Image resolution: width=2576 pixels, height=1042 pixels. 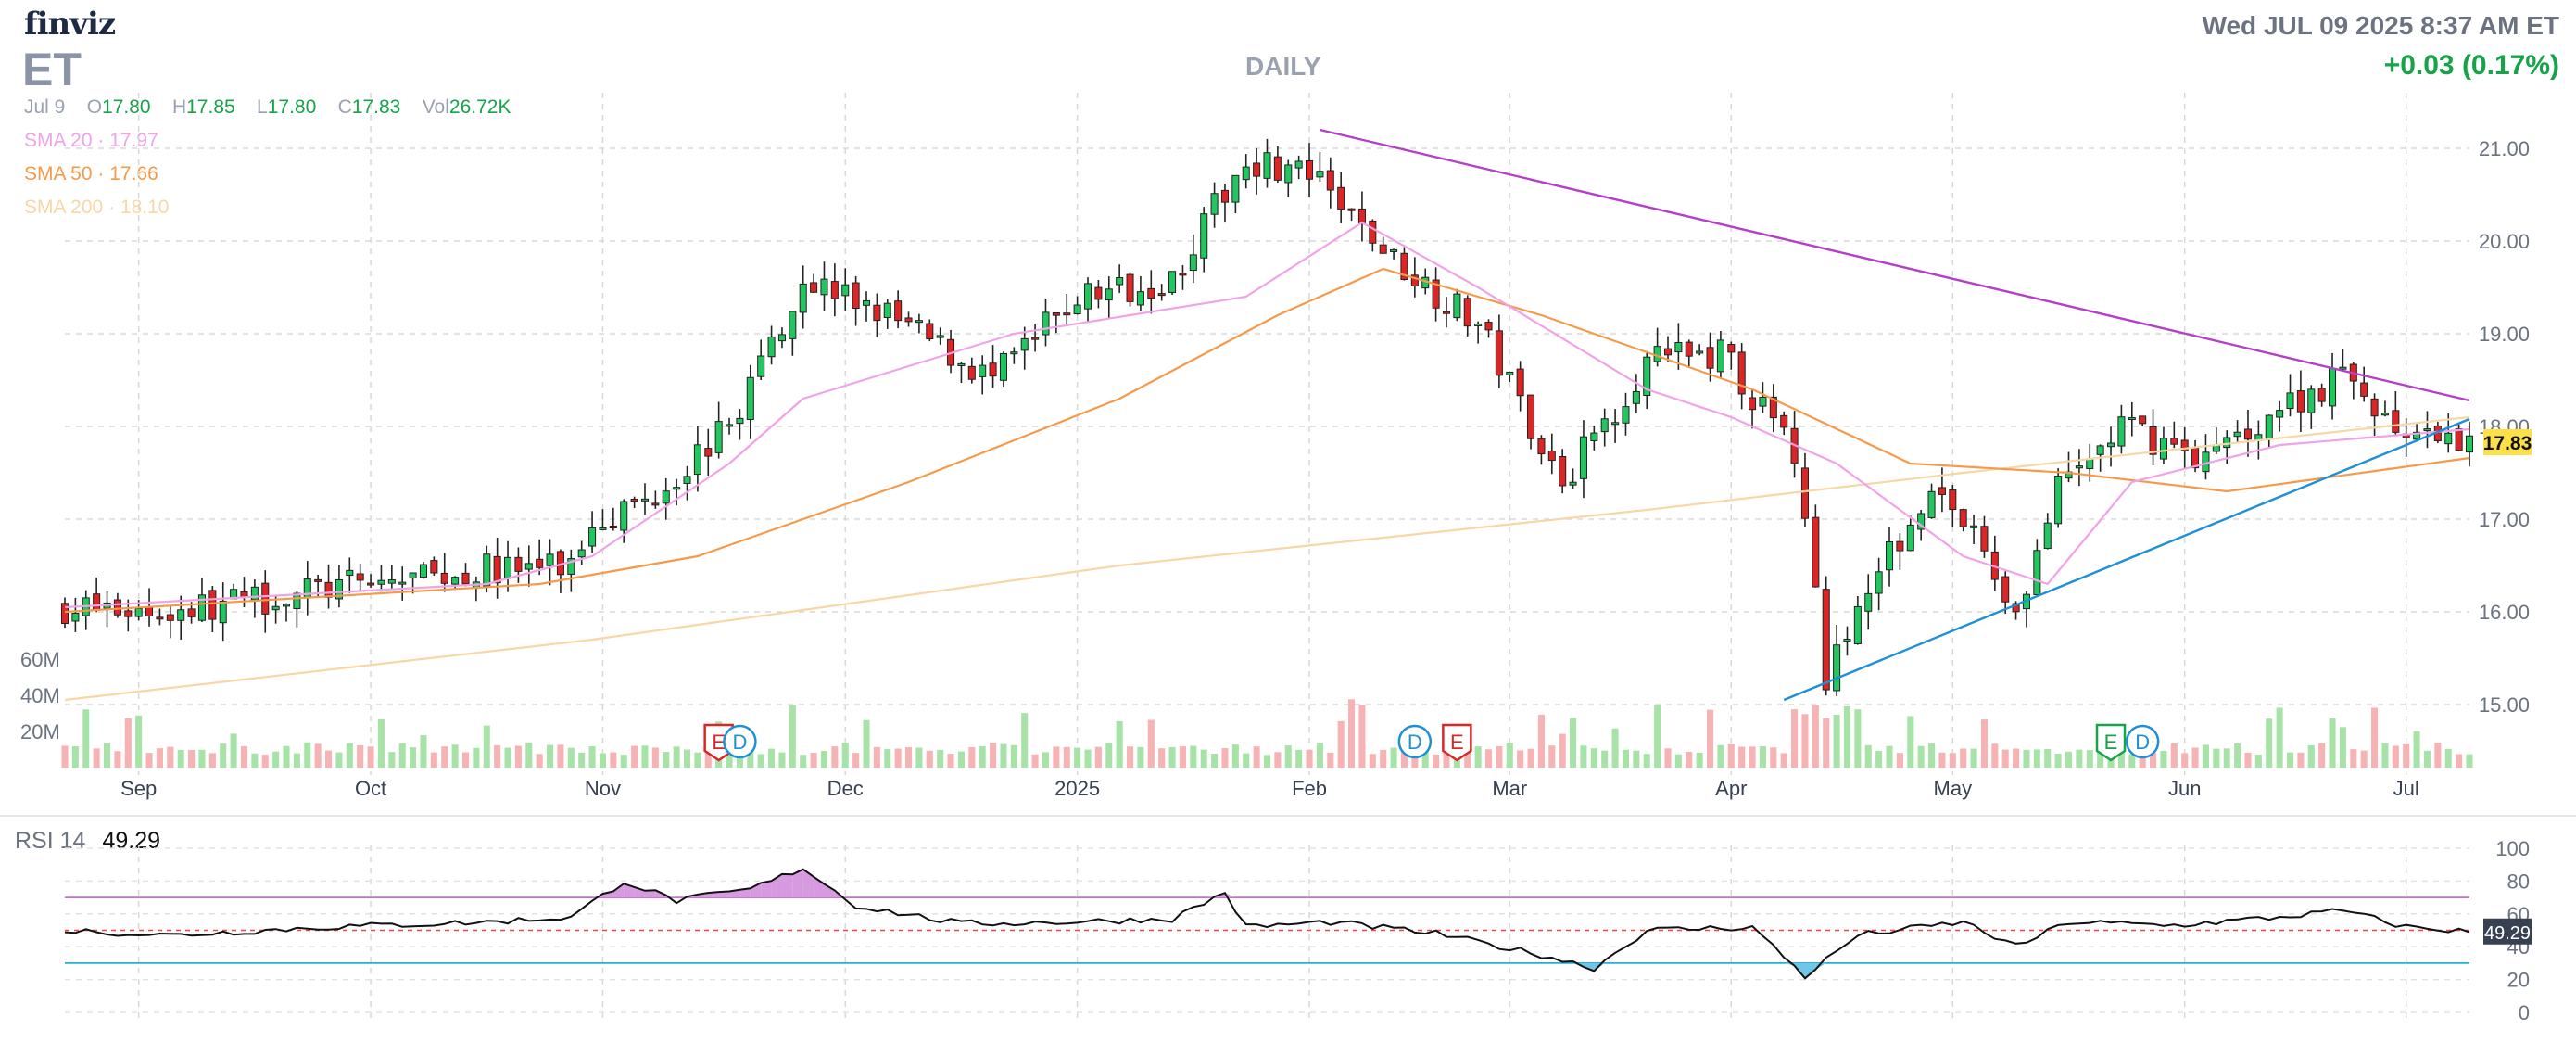 I want to click on sma50-legend: SMA 50 · 17.66, so click(x=91, y=173).